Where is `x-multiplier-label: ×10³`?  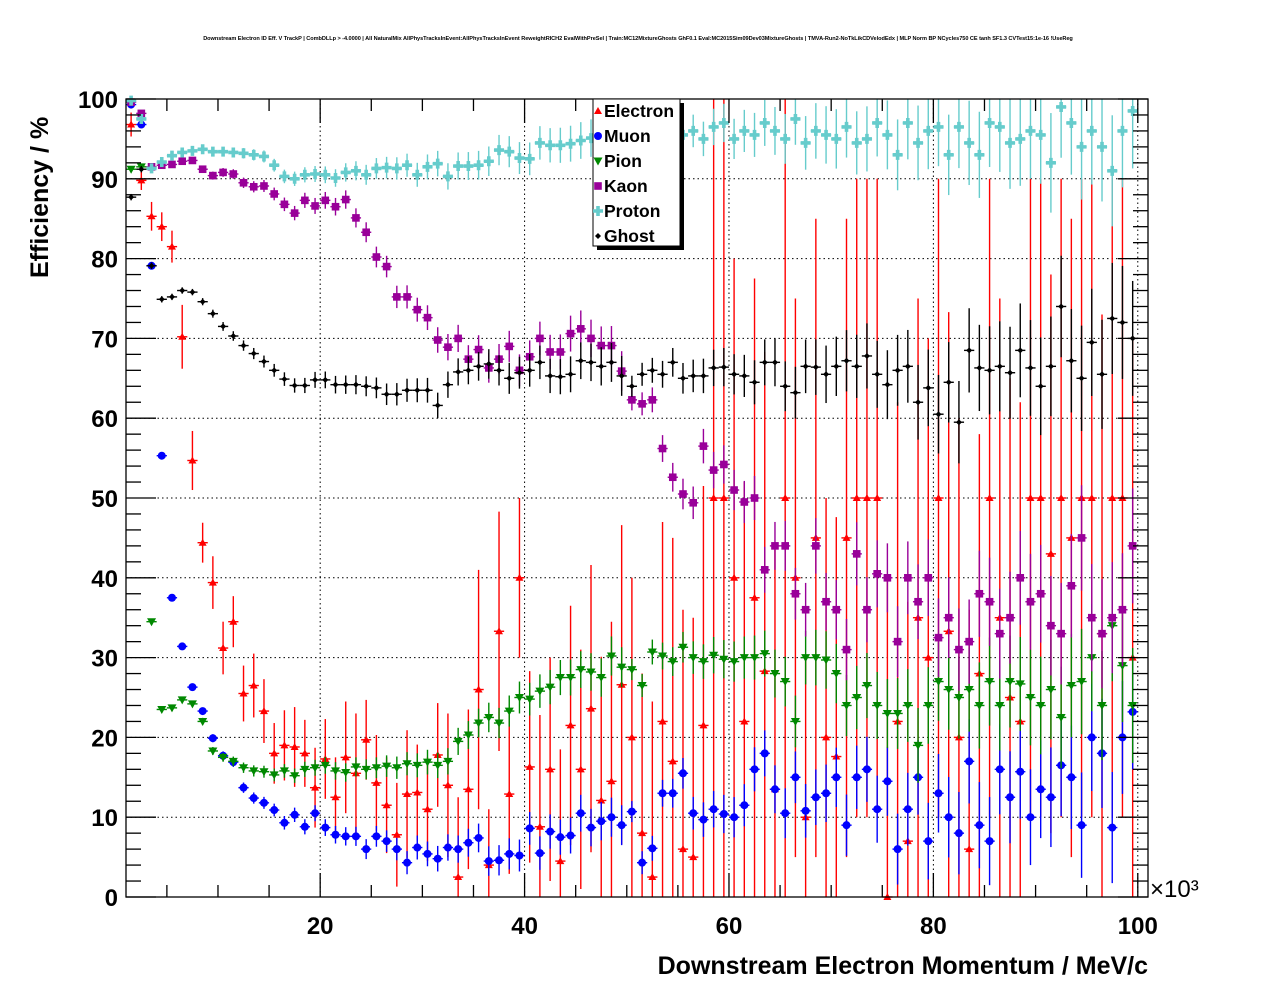 x-multiplier-label: ×10³ is located at coordinates (1174, 889).